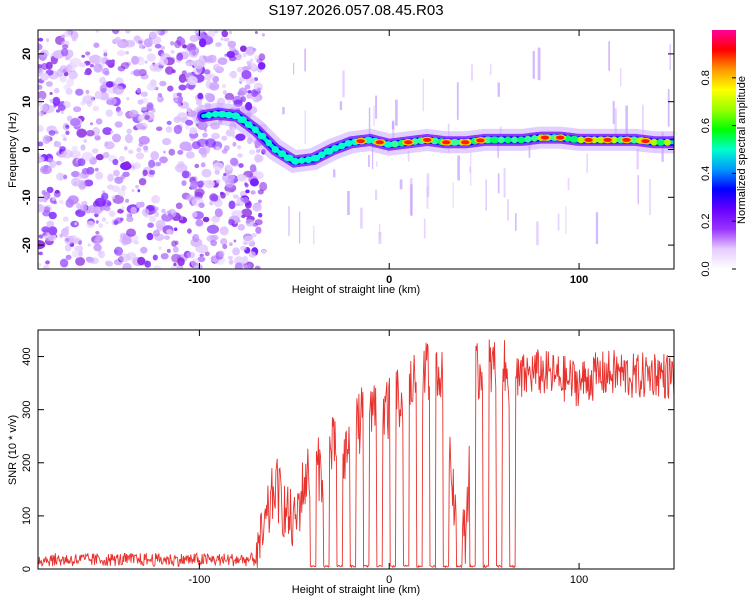  What do you see at coordinates (724, 149) in the screenshot?
I see `colorbar-gradient` at bounding box center [724, 149].